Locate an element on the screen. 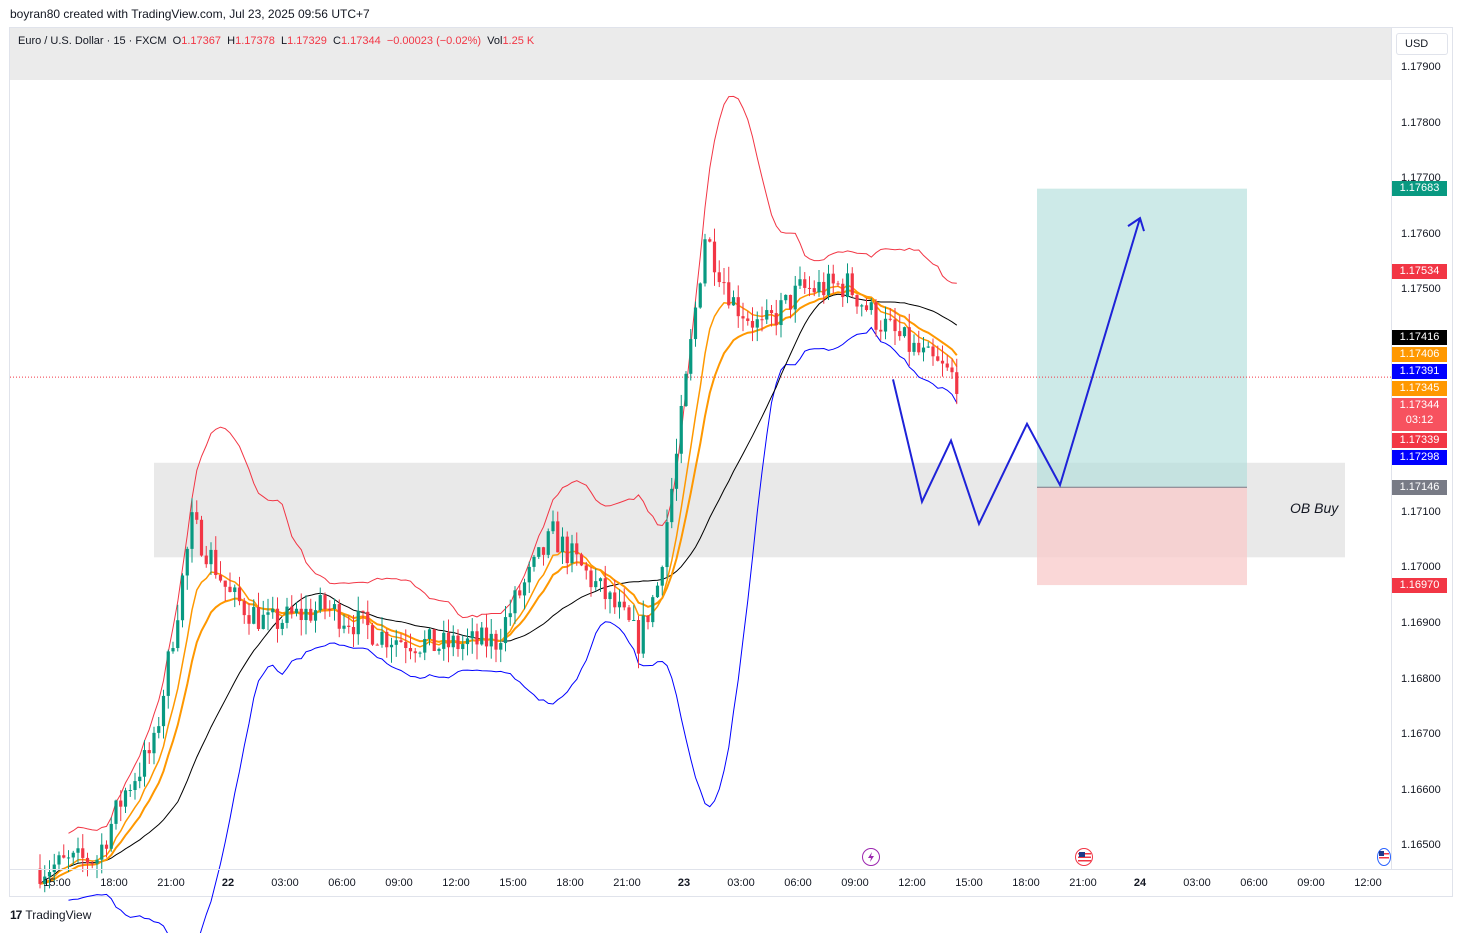 The width and height of the screenshot is (1463, 933). price-tag-value: 1.17683 is located at coordinates (1419, 188).